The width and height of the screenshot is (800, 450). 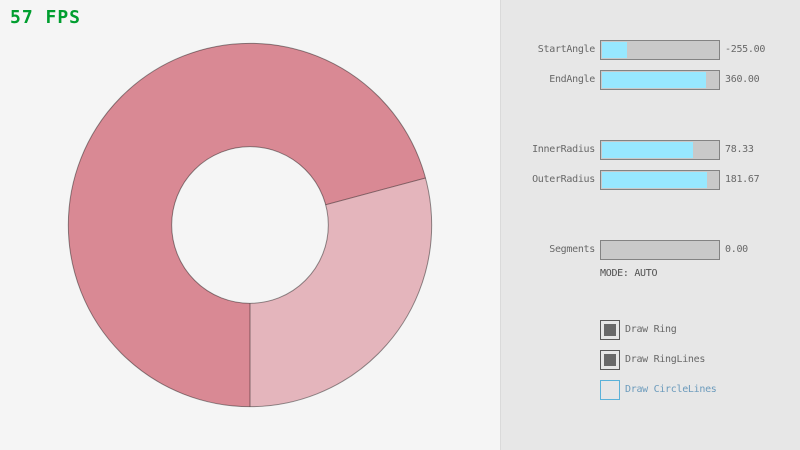 I want to click on mode-text: MODE: AUTO, so click(x=629, y=273).